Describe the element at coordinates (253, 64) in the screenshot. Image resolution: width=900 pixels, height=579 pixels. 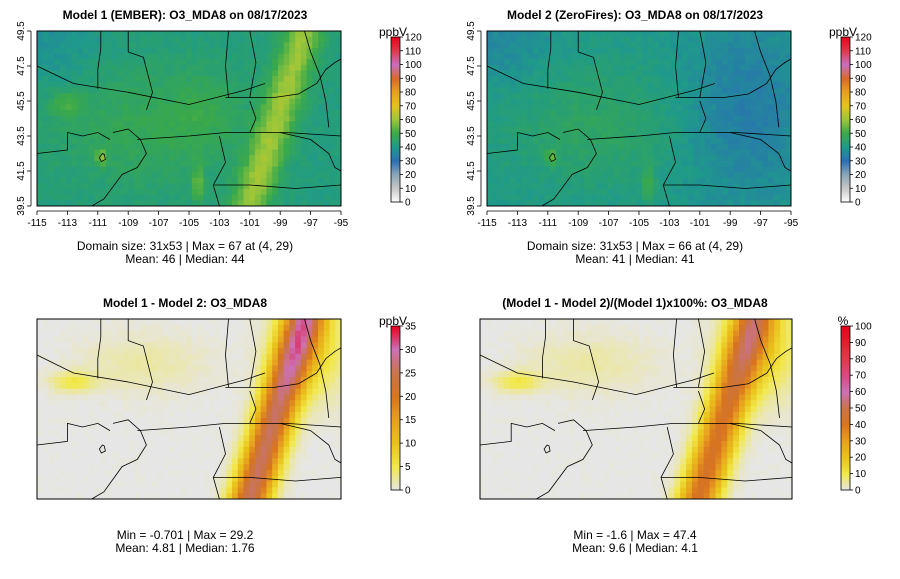
I see `state-boundary` at that location.